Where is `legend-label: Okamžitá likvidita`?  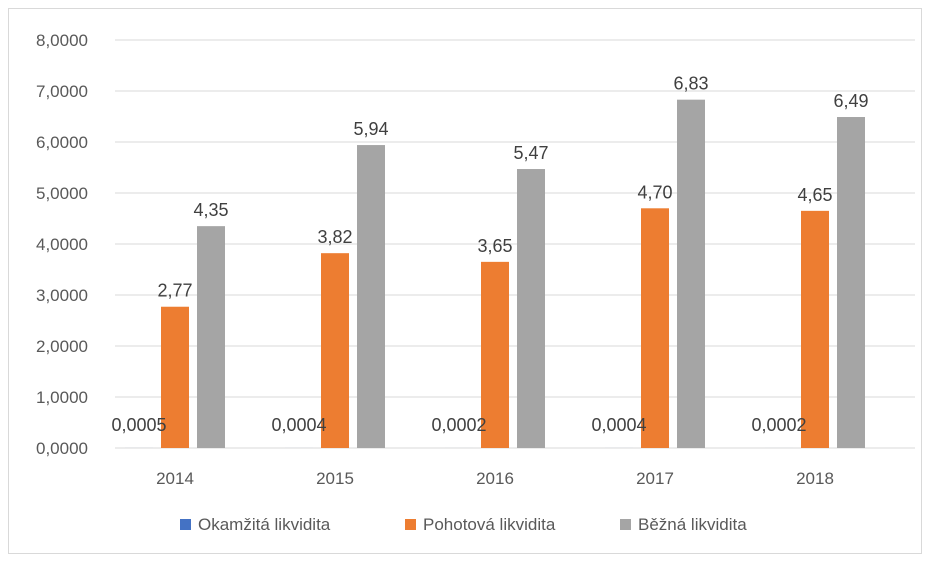
legend-label: Okamžitá likvidita is located at coordinates (264, 524).